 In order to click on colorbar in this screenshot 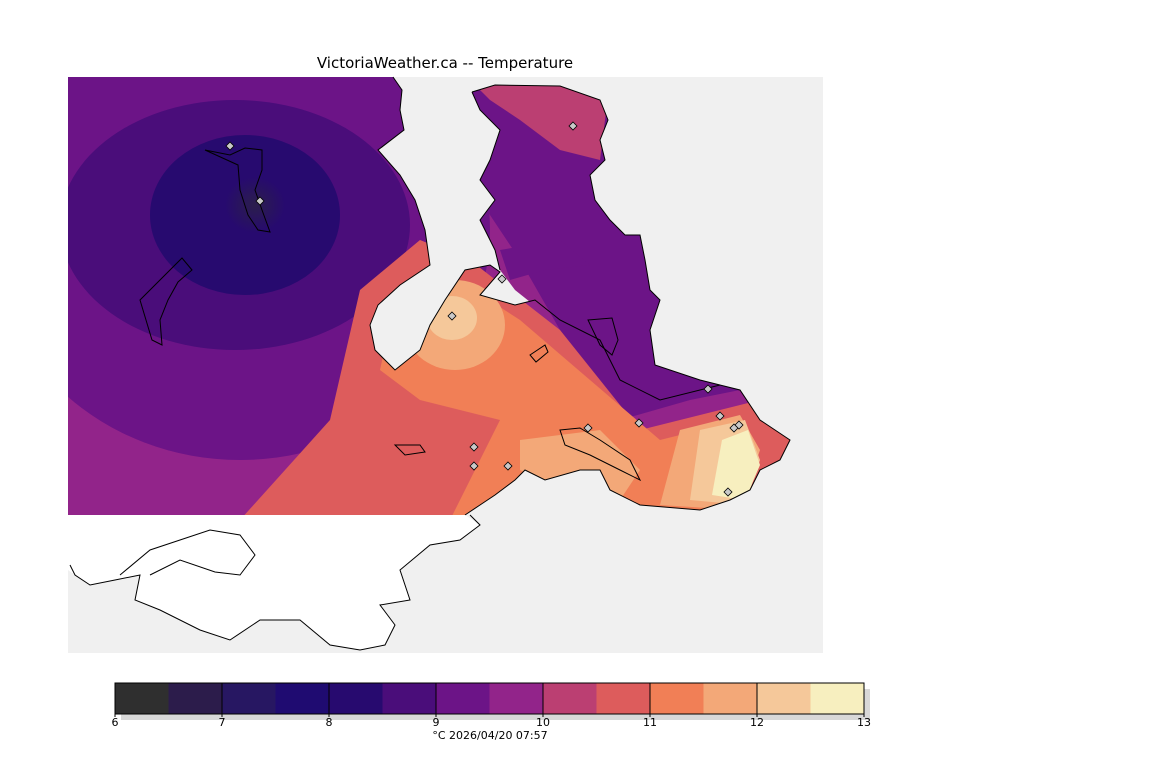, I will do `click(492, 701)`.